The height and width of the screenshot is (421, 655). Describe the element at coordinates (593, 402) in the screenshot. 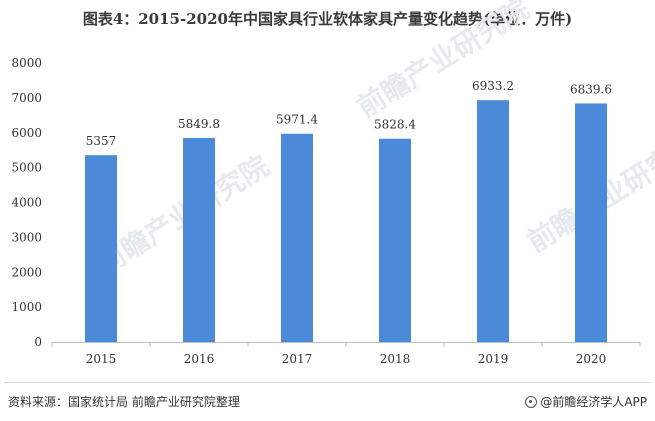

I see `brand-label: @前瞻经济学人APP` at that location.